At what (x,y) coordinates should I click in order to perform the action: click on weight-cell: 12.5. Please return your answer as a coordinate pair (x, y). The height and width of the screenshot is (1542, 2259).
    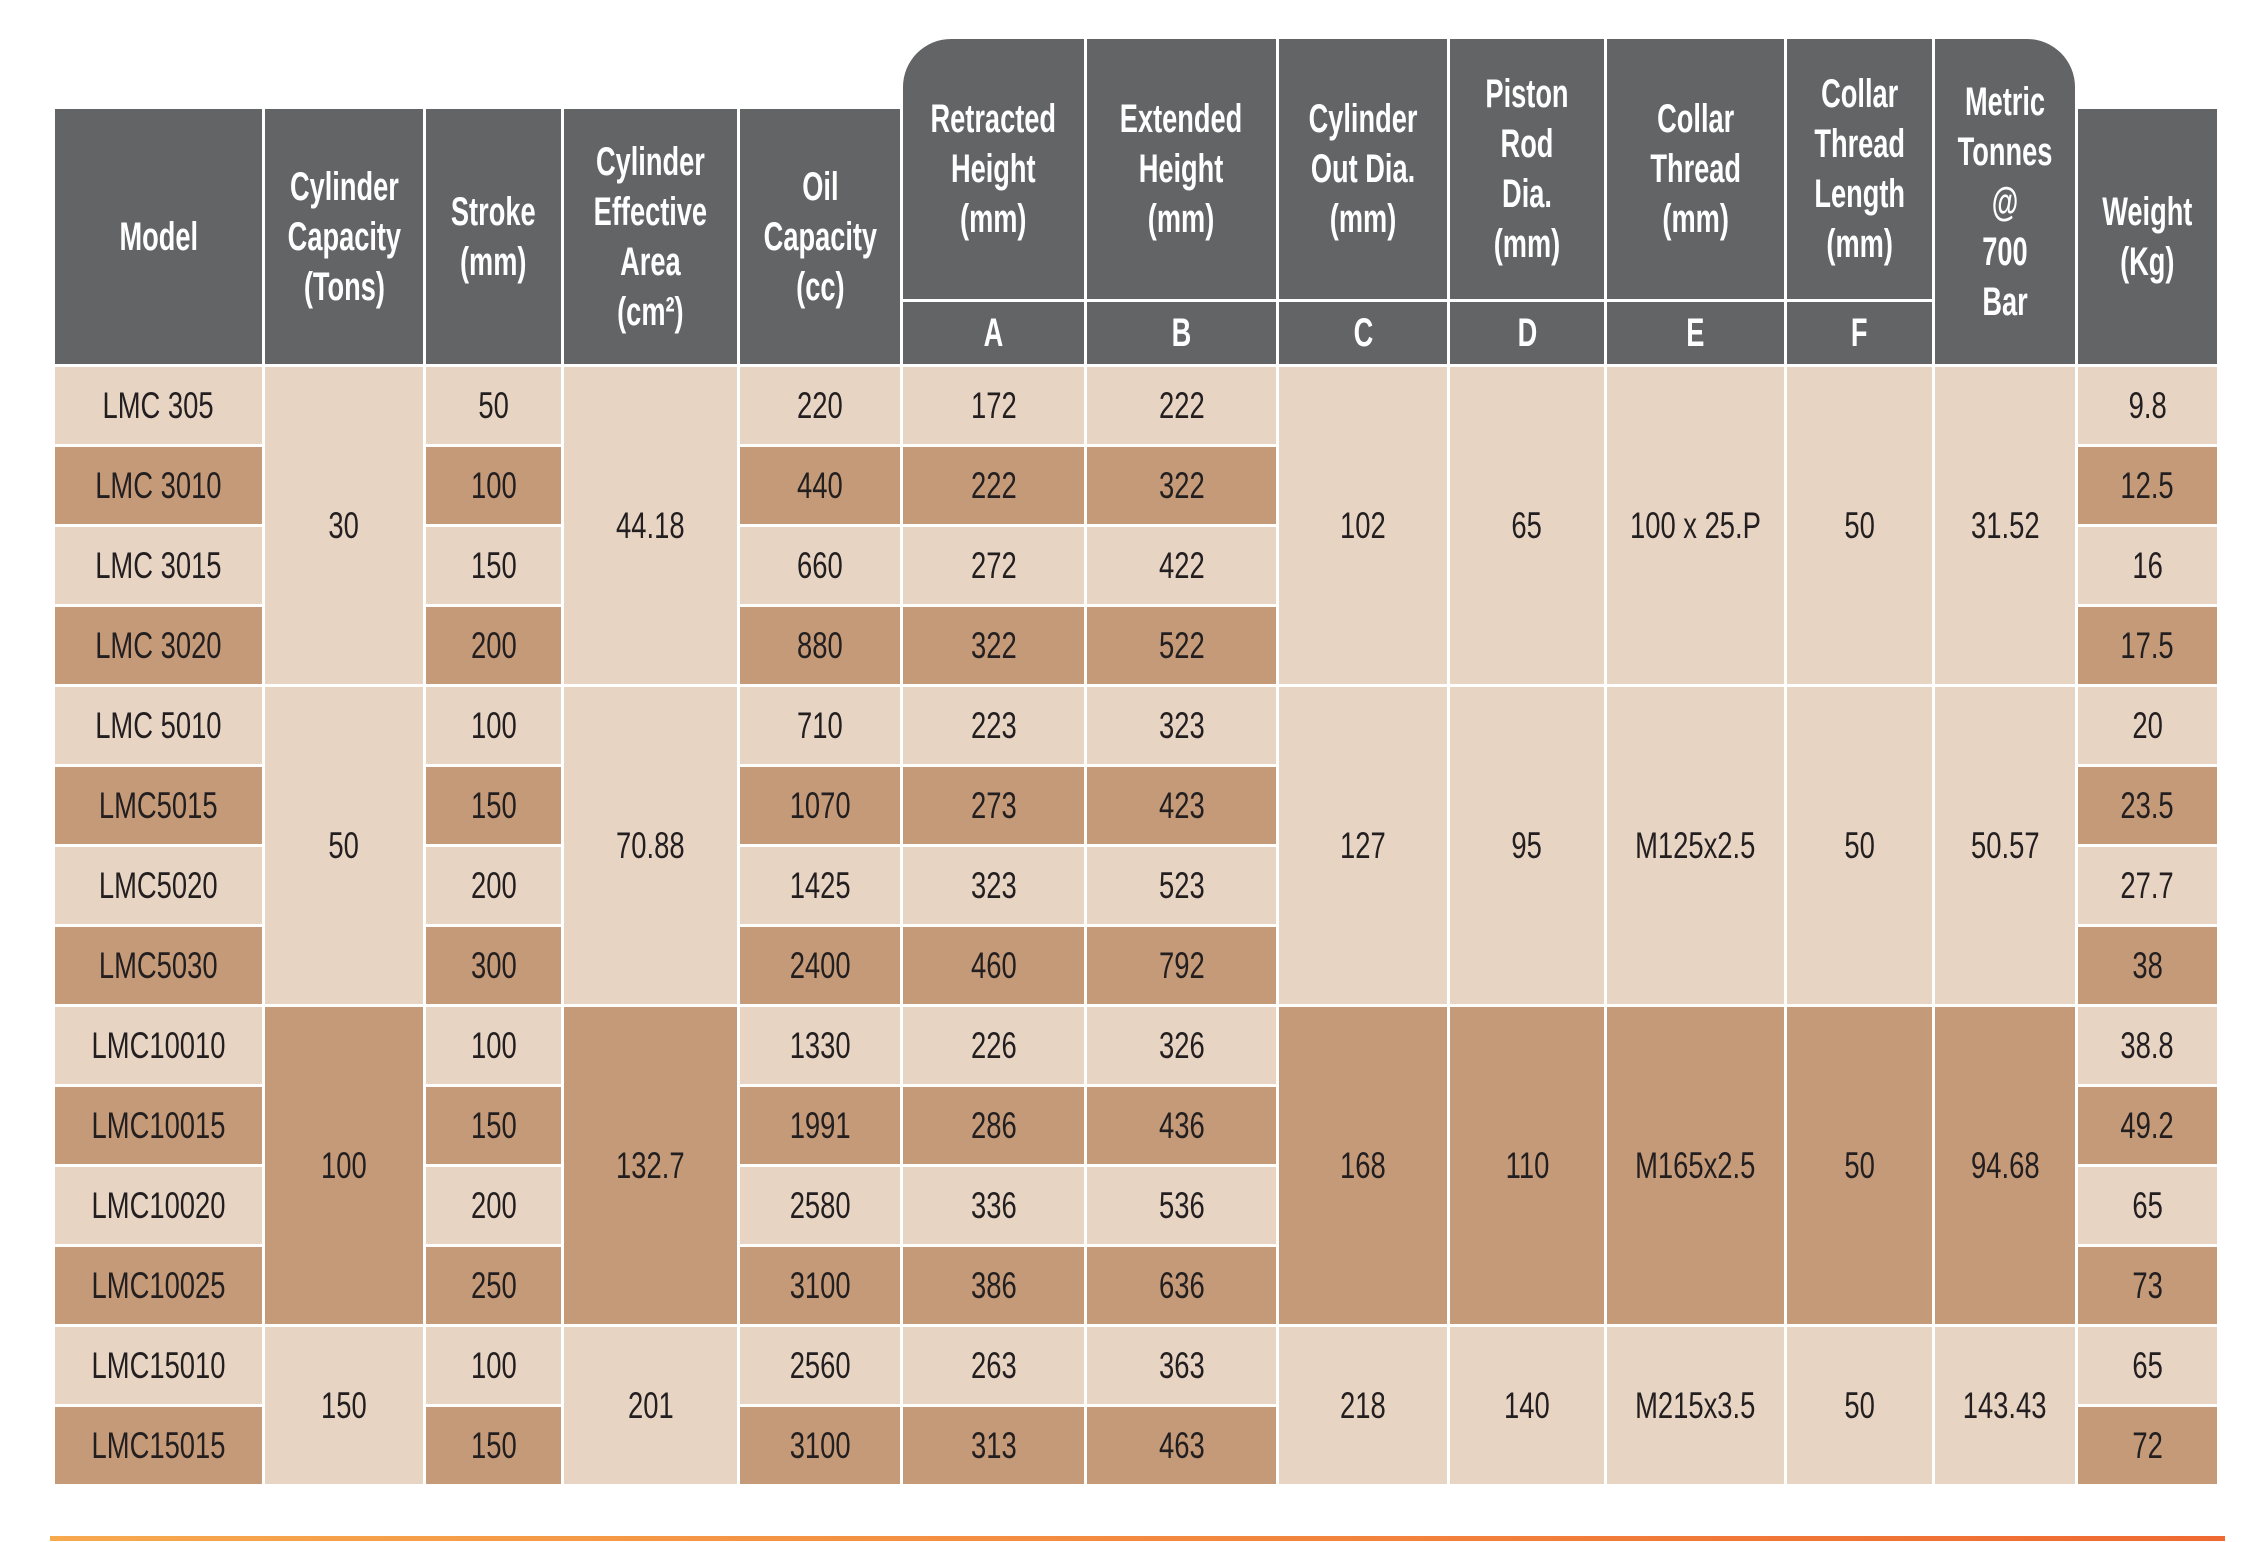
    Looking at the image, I should click on (2147, 485).